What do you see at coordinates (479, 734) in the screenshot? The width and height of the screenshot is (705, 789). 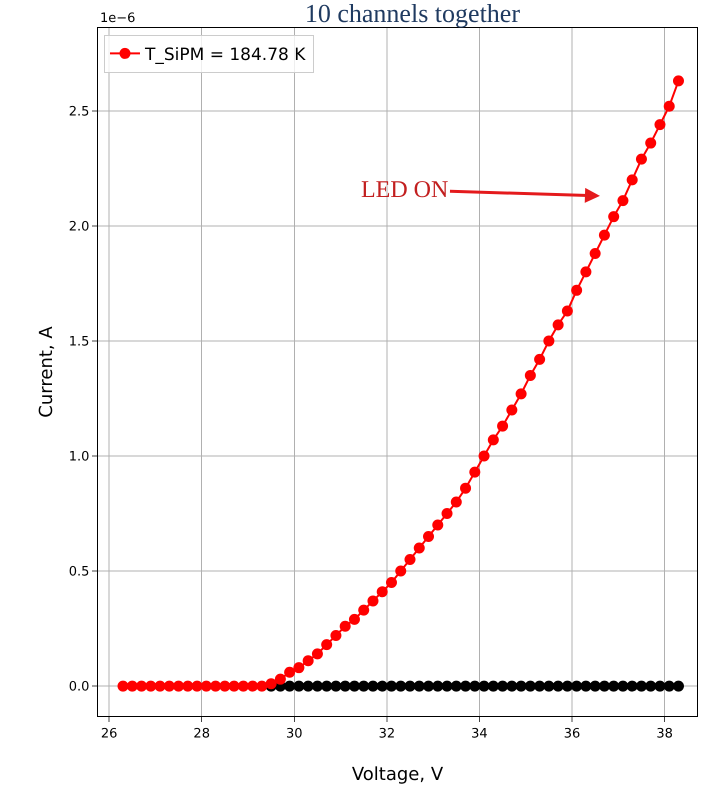 I see `x-tick-label: 34` at bounding box center [479, 734].